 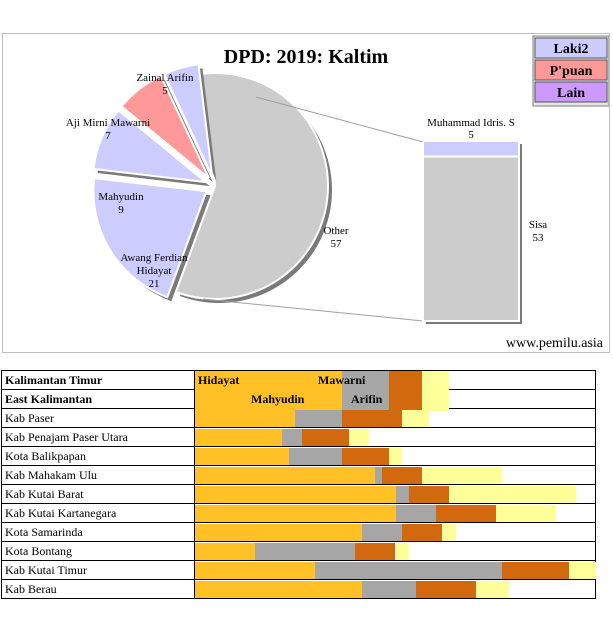 I want to click on region-name: Kab Kutai Kartanegara, so click(x=98, y=513).